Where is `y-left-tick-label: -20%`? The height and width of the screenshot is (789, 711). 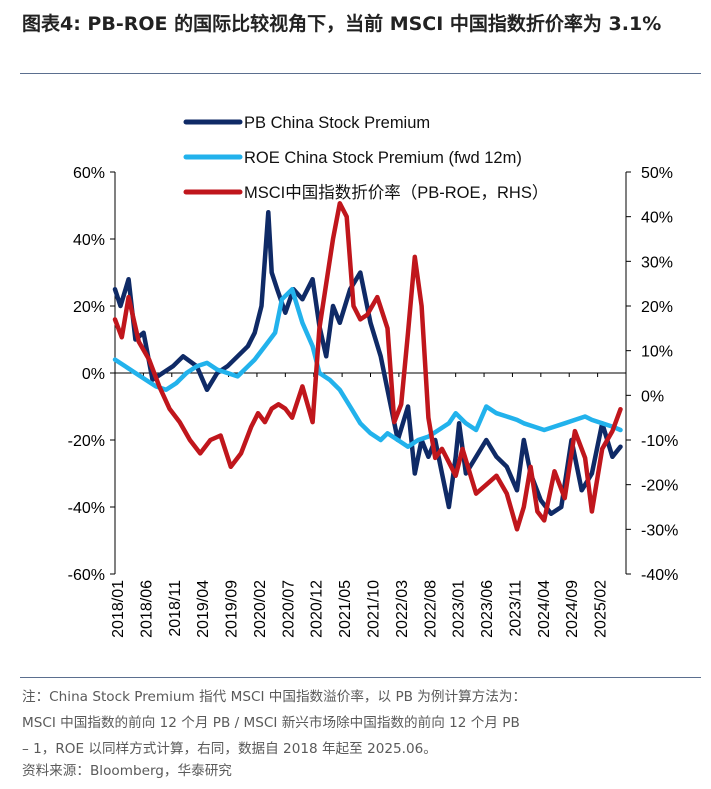
y-left-tick-label: -20% is located at coordinates (86, 441).